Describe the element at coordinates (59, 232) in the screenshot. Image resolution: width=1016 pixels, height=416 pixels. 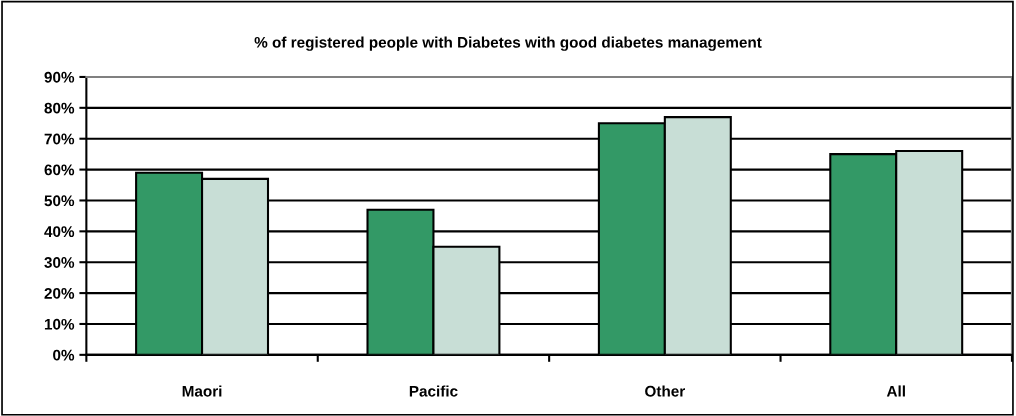
I see `y-tick-label: 40%` at that location.